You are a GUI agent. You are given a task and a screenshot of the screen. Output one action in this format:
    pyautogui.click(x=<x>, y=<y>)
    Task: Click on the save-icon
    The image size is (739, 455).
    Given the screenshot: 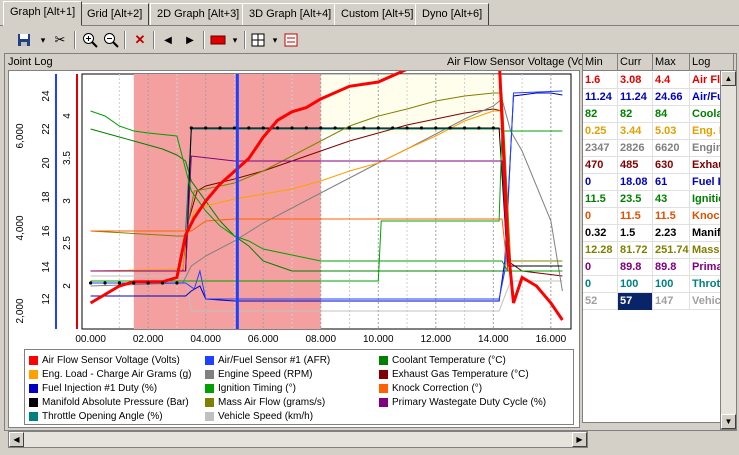 What is the action you would take?
    pyautogui.click(x=24, y=40)
    